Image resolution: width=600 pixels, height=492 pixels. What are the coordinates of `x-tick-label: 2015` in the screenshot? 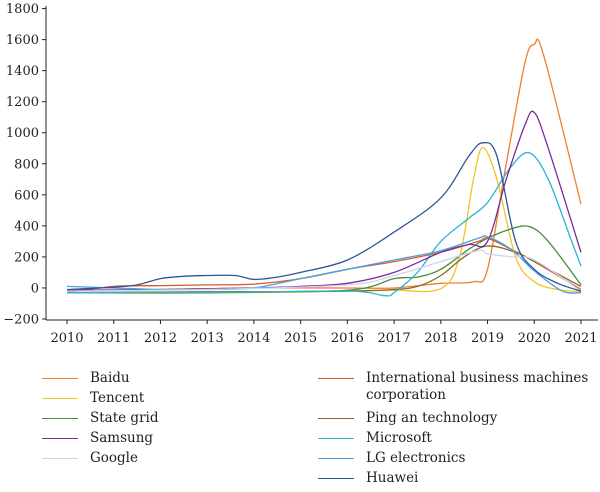 It's located at (300, 338).